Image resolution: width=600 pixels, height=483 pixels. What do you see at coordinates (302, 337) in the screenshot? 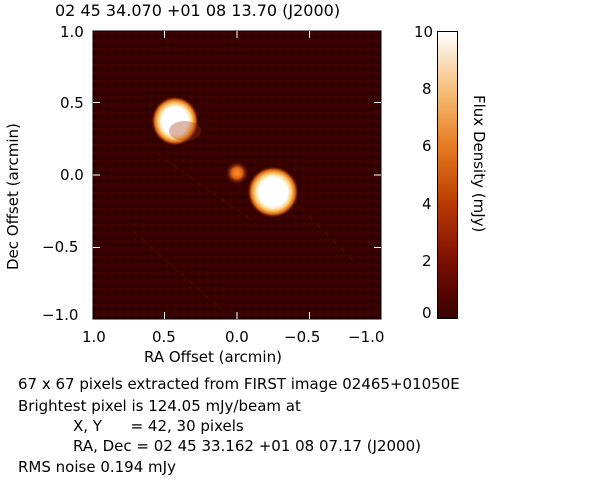
I see `x-tick-label: −0.5` at bounding box center [302, 337].